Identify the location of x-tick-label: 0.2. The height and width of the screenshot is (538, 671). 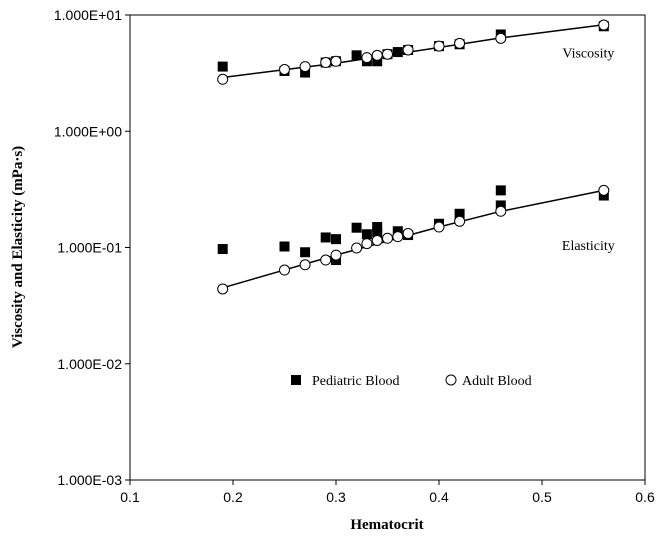
(233, 497).